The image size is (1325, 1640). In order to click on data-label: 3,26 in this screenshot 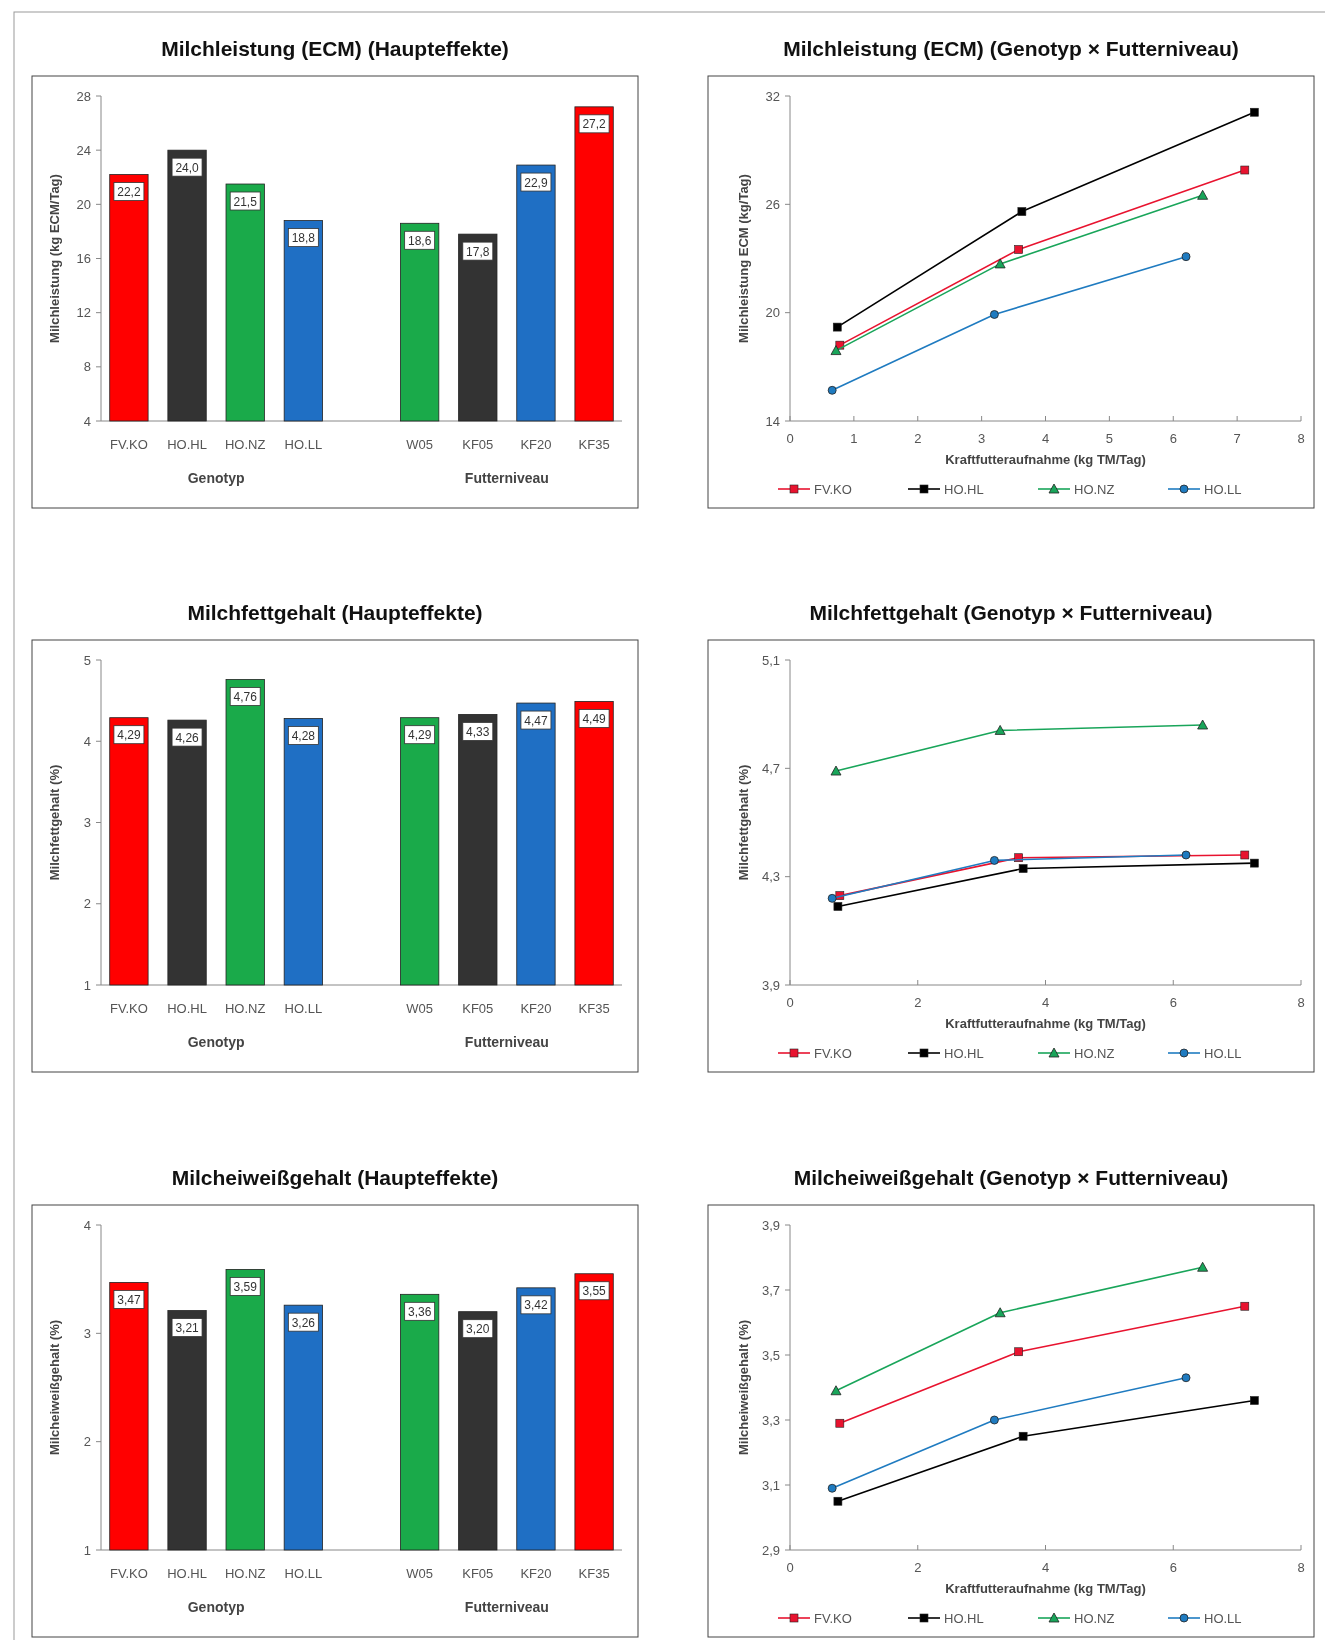, I will do `click(303, 1322)`.